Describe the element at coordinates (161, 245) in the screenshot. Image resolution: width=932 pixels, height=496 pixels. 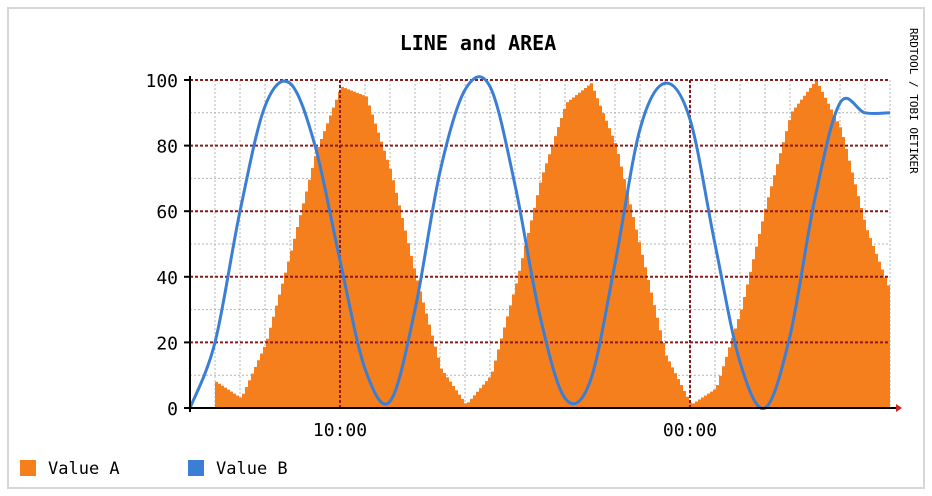
I see `y-tick-labels: 0 20 40 60 80 100` at that location.